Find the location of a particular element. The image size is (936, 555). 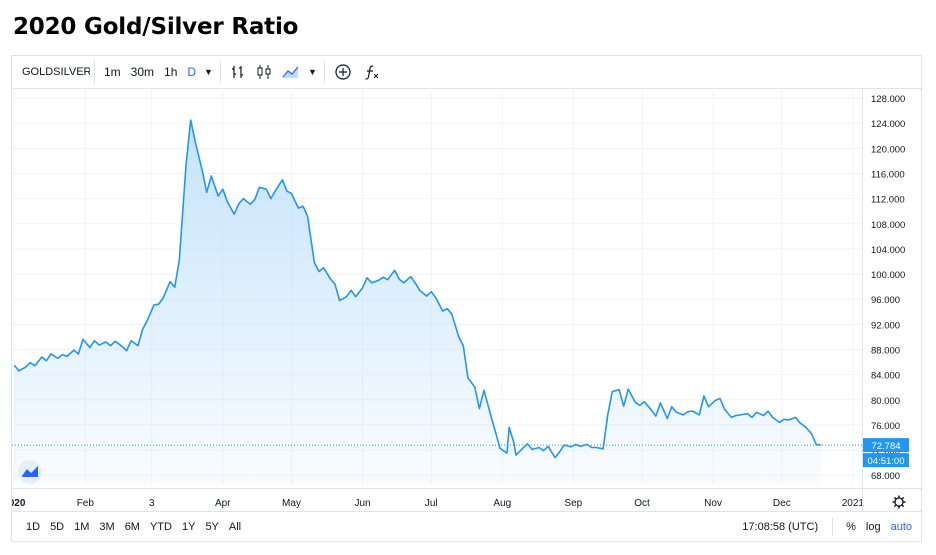

x-tick-label: Oct is located at coordinates (642, 503).